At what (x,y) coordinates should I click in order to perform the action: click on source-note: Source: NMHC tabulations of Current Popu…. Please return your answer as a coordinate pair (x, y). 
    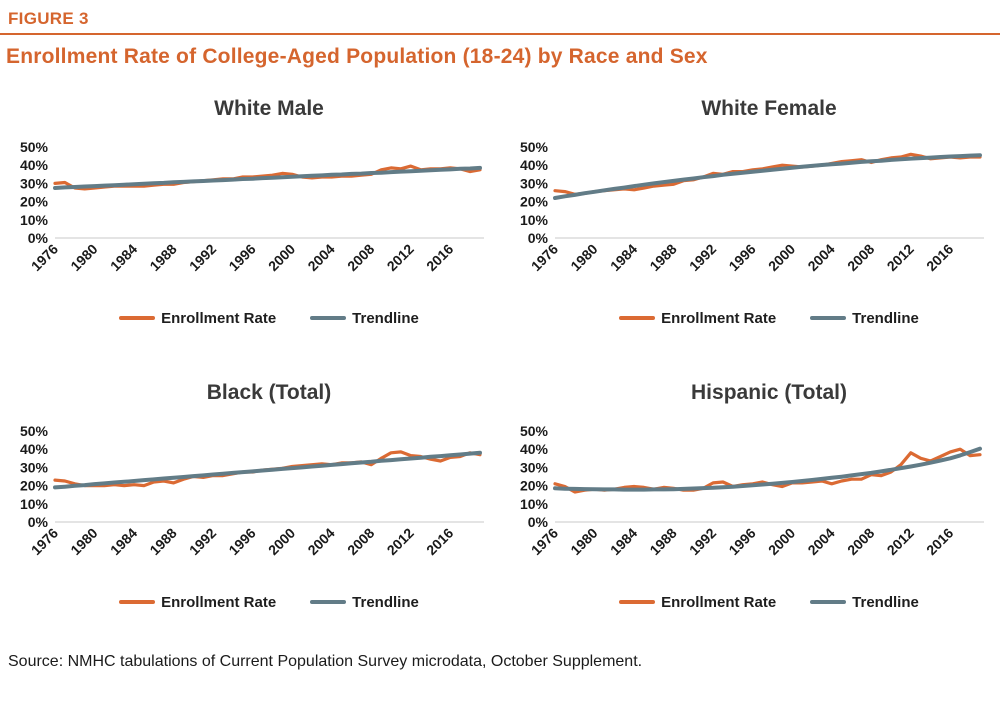
    Looking at the image, I should click on (325, 661).